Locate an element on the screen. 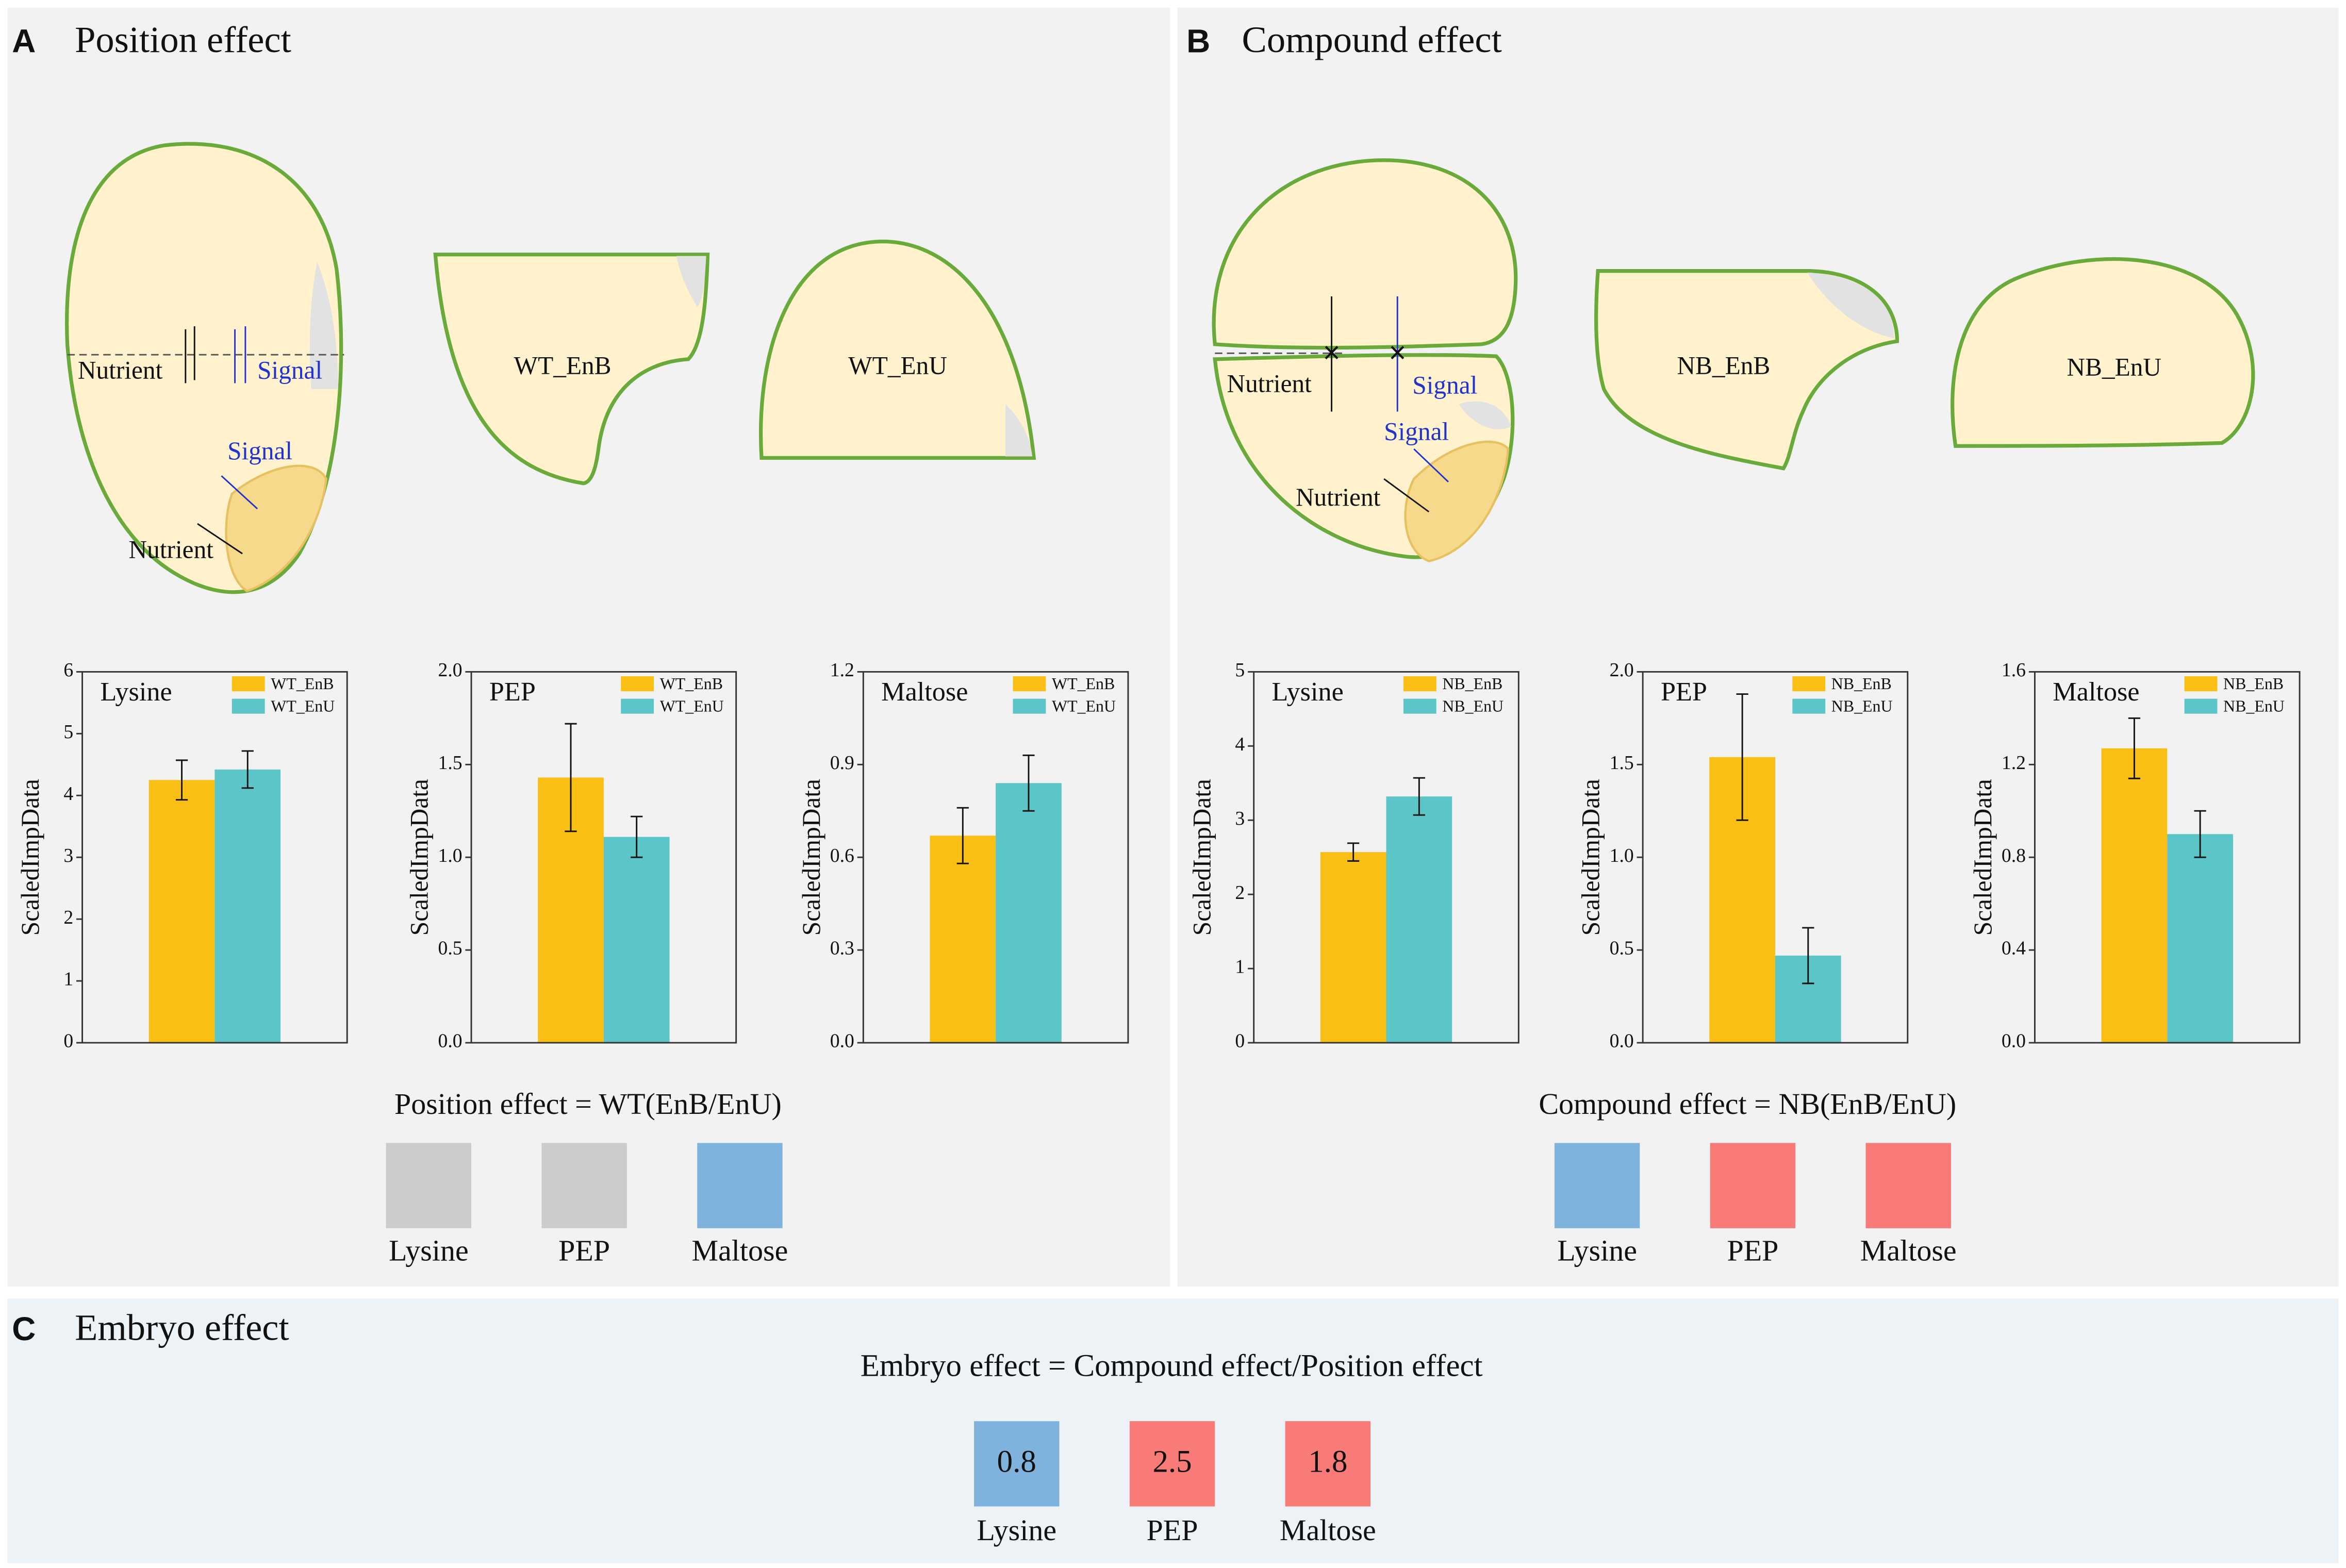 This screenshot has height=1568, width=2346. plot-frame is located at coordinates (1386, 857).